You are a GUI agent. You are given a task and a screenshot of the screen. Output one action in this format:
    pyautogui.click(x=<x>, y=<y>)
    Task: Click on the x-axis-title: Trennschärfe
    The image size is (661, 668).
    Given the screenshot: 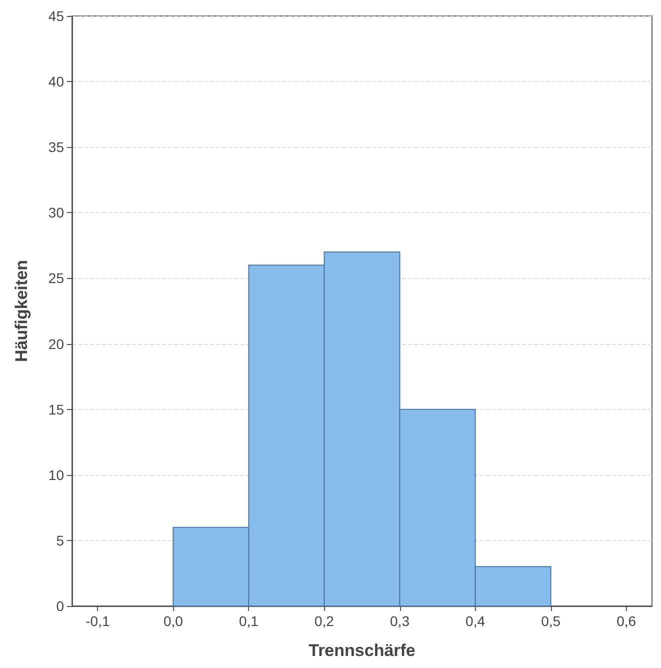 What is the action you would take?
    pyautogui.click(x=362, y=650)
    